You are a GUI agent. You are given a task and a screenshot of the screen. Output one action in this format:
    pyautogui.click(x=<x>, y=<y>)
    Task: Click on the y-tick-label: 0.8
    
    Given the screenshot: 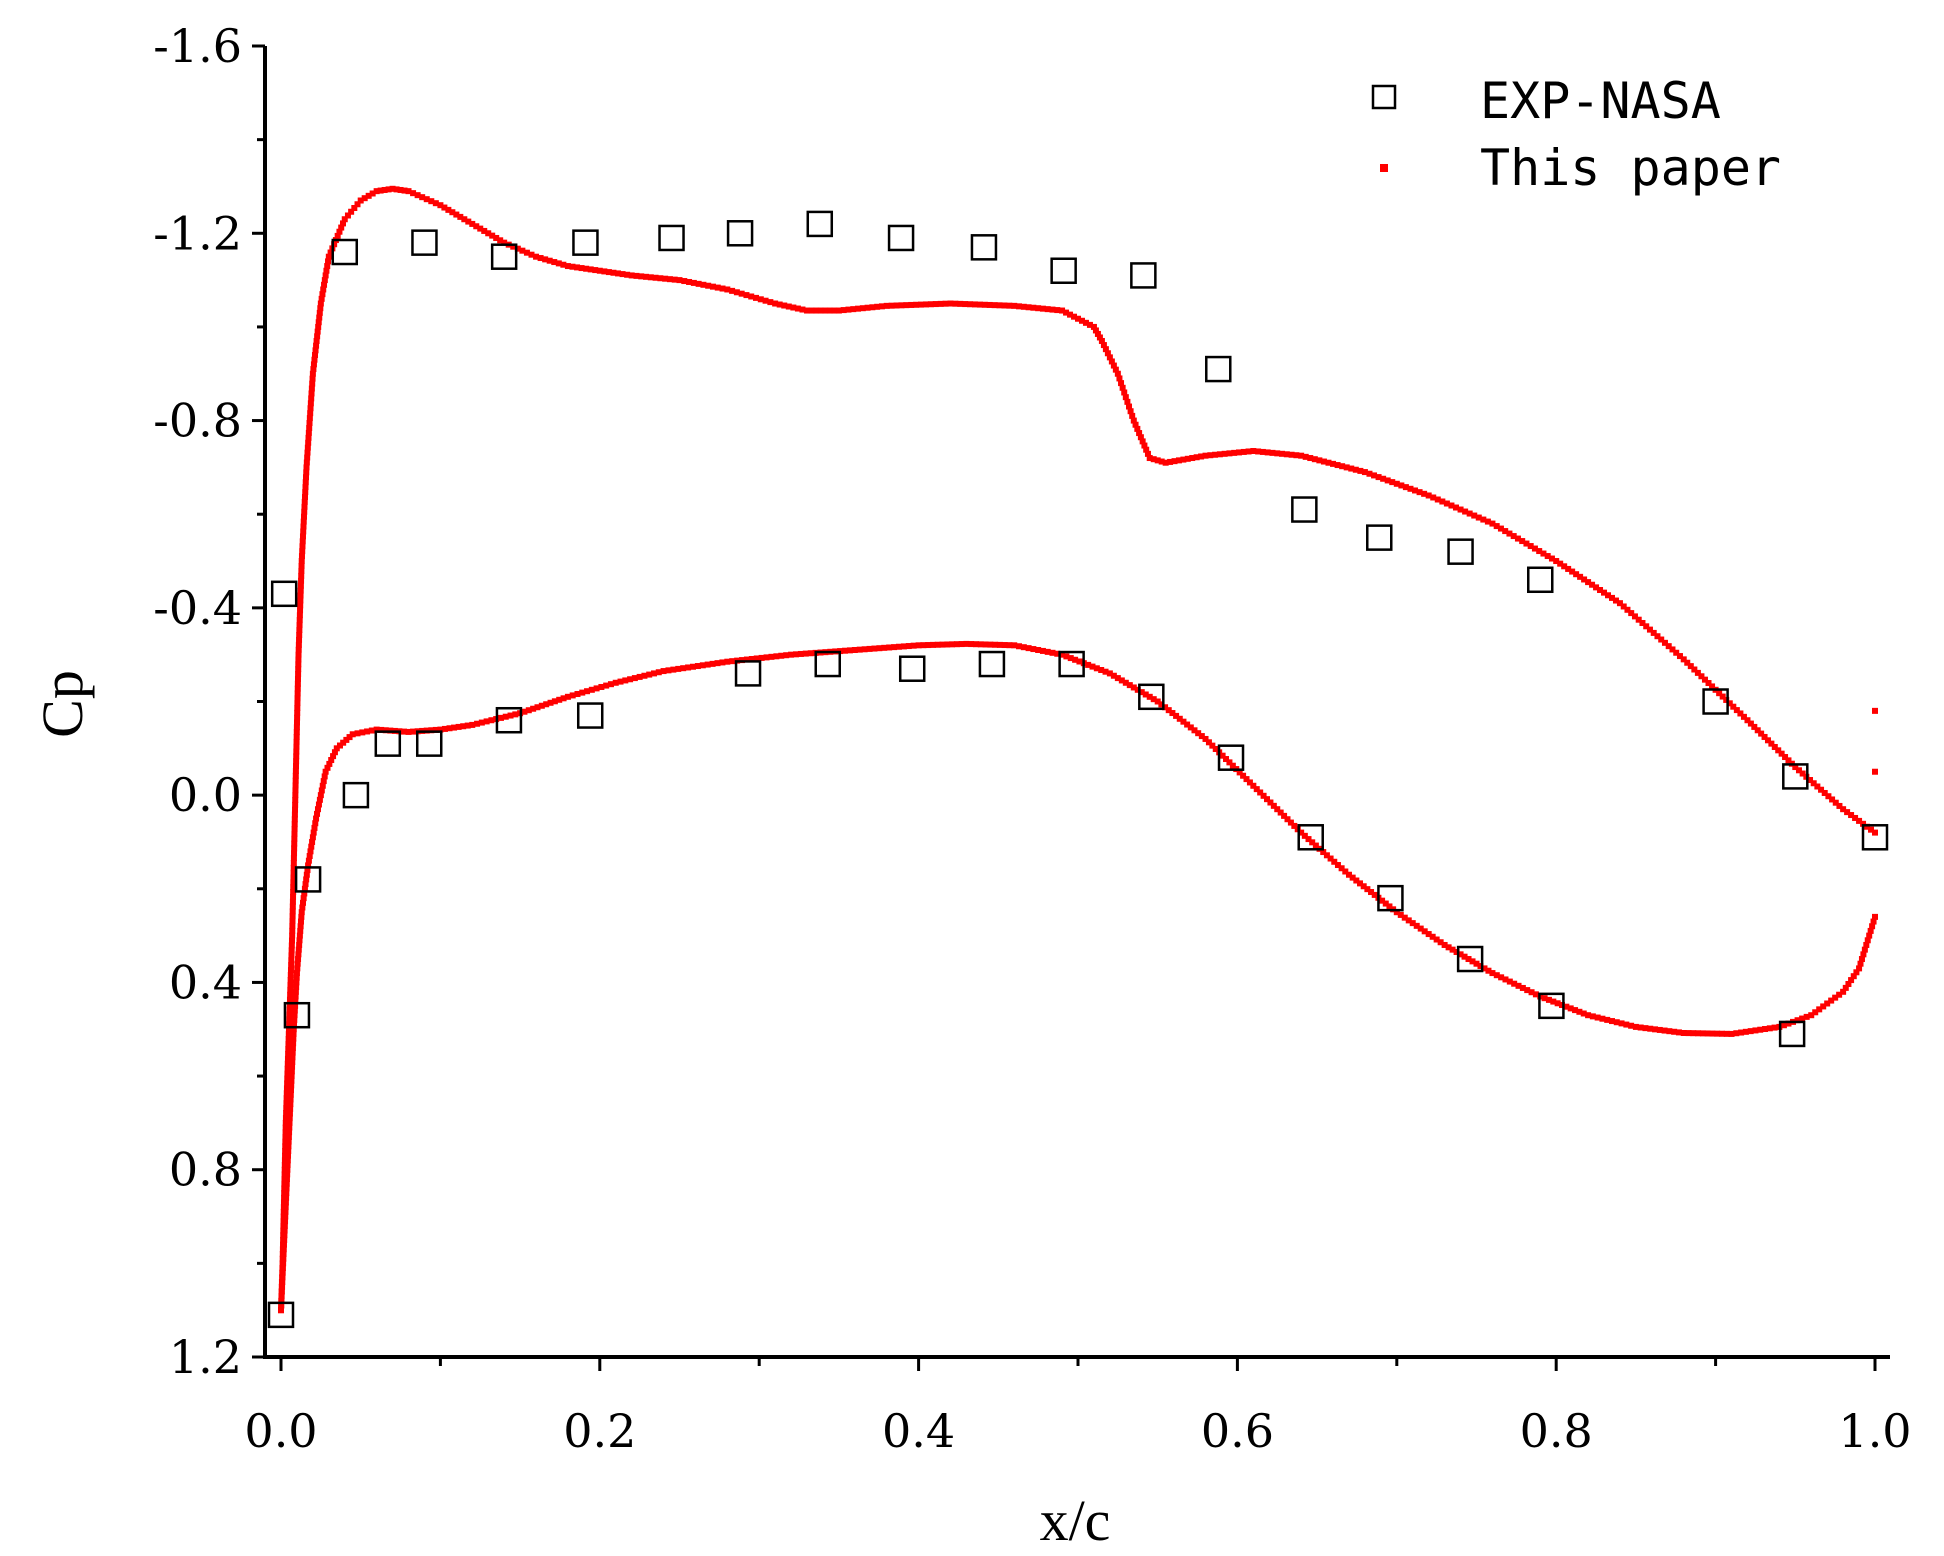 What is the action you would take?
    pyautogui.click(x=205, y=1170)
    